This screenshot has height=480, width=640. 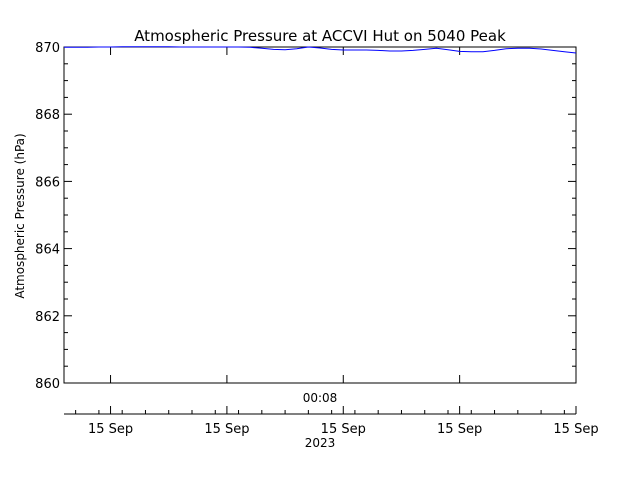 What do you see at coordinates (320, 398) in the screenshot?
I see `x-axis-label: 00:08` at bounding box center [320, 398].